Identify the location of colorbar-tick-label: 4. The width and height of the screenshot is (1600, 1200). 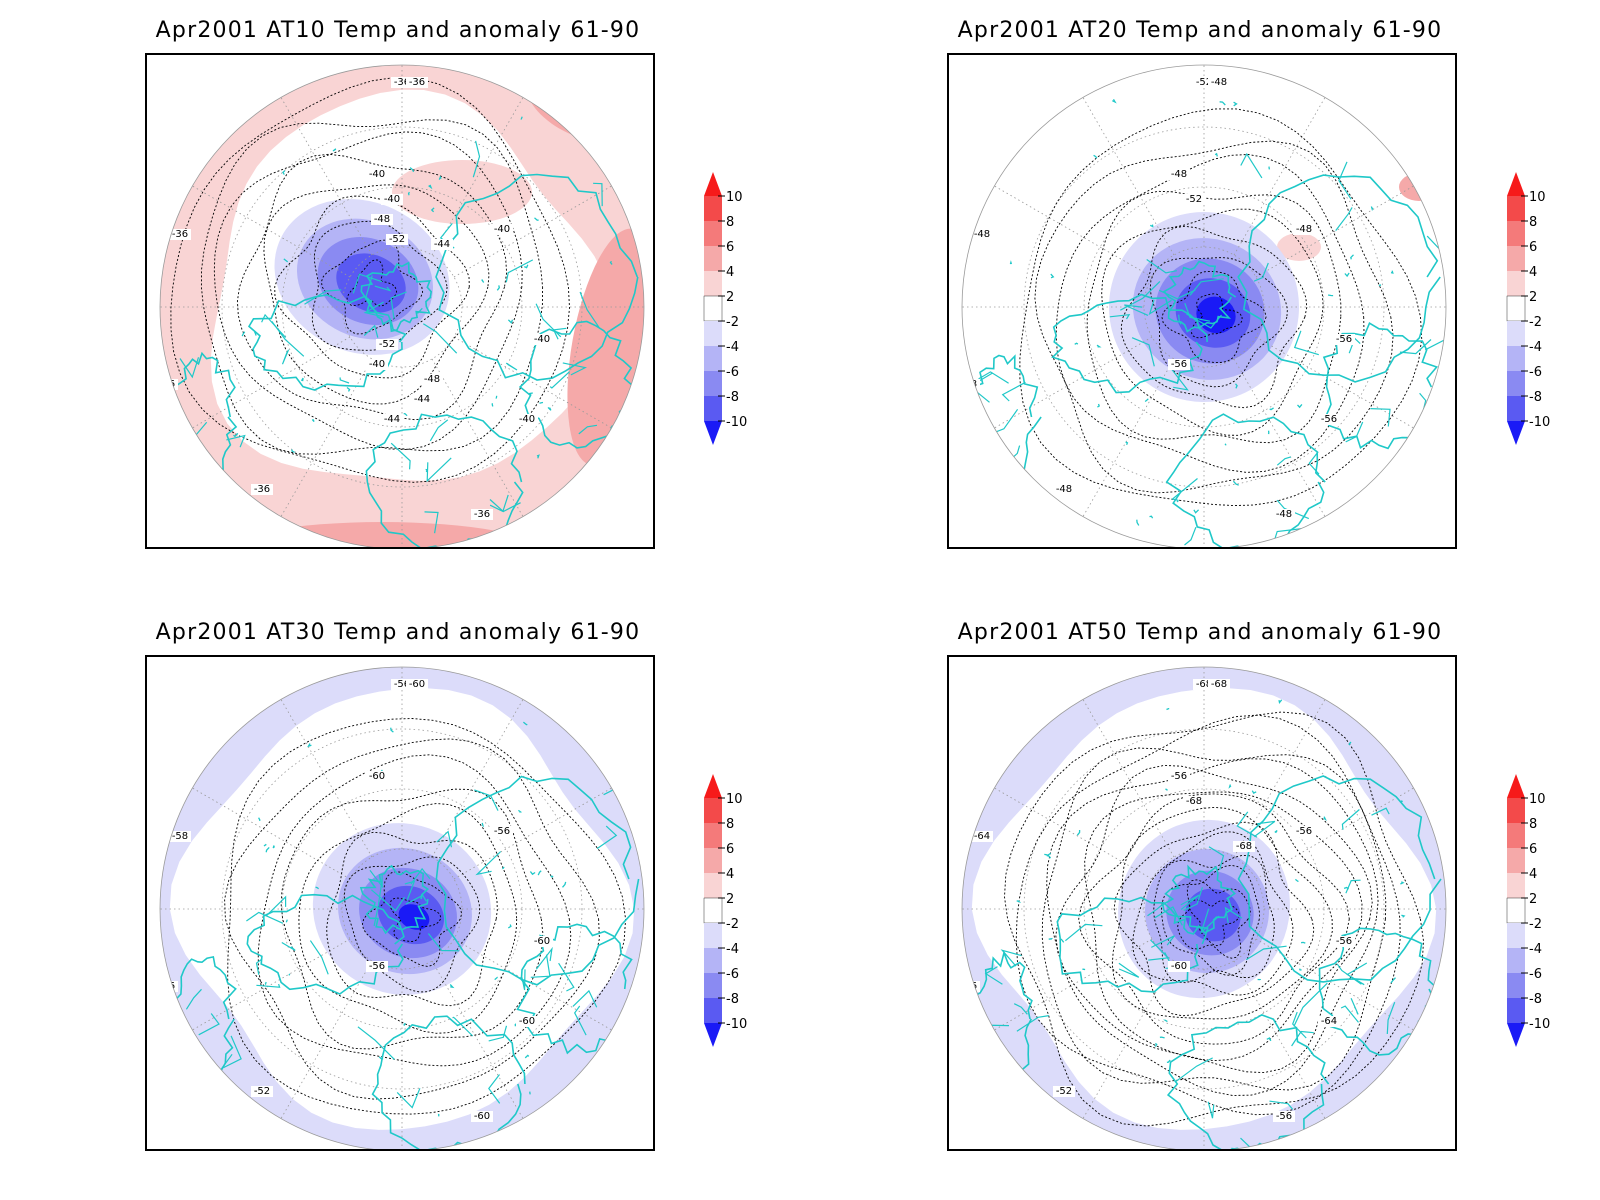
(730, 874).